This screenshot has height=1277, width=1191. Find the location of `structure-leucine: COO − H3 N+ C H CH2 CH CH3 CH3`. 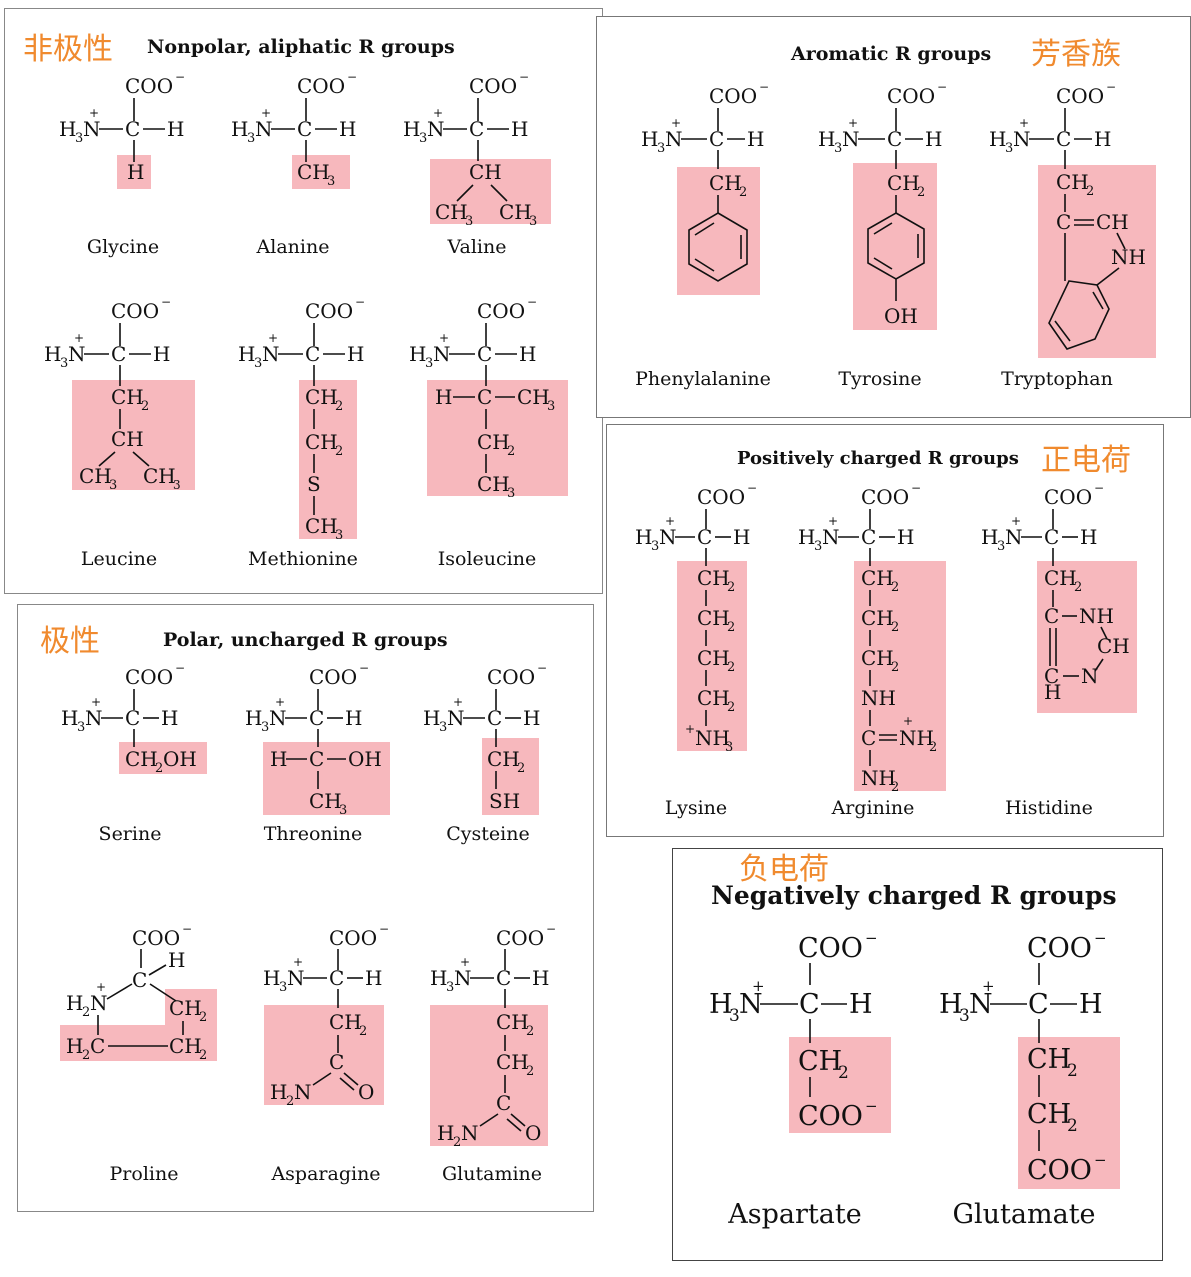

structure-leucine: COO − H3 N+ C H CH2 CH CH3 CH3 is located at coordinates (119, 394).